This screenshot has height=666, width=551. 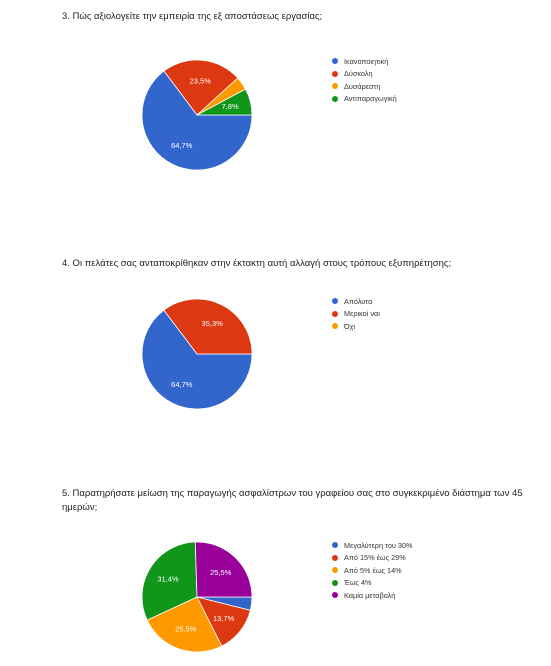 I want to click on legend-item: Δύσκολη, so click(x=364, y=74).